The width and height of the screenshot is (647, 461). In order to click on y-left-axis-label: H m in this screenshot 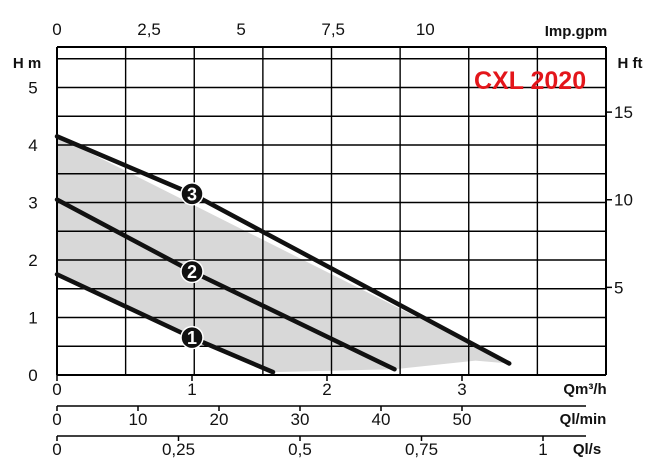, I will do `click(27, 63)`.